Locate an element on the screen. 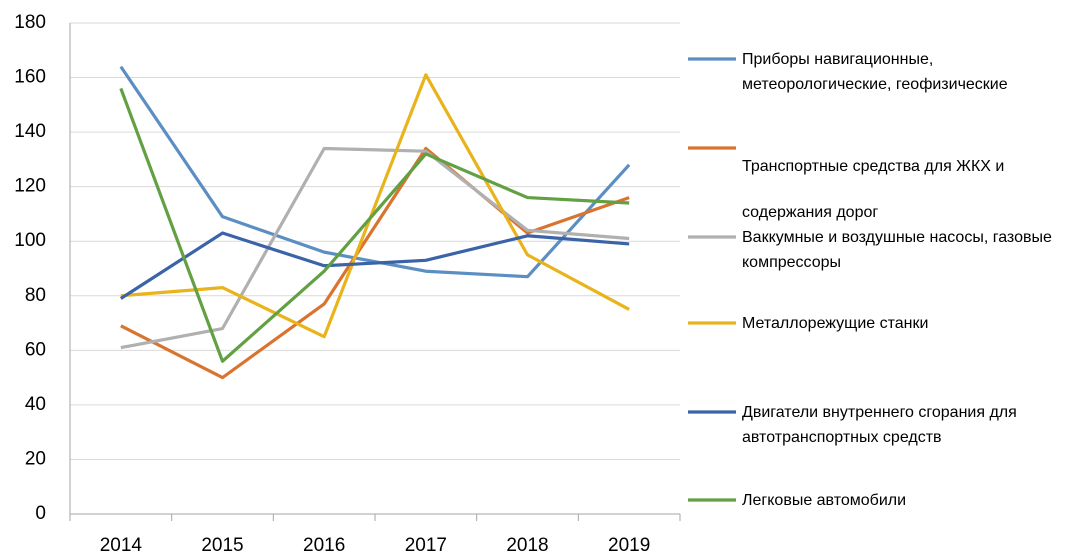 The width and height of the screenshot is (1065, 557). y-tick-label: 120 is located at coordinates (30, 186).